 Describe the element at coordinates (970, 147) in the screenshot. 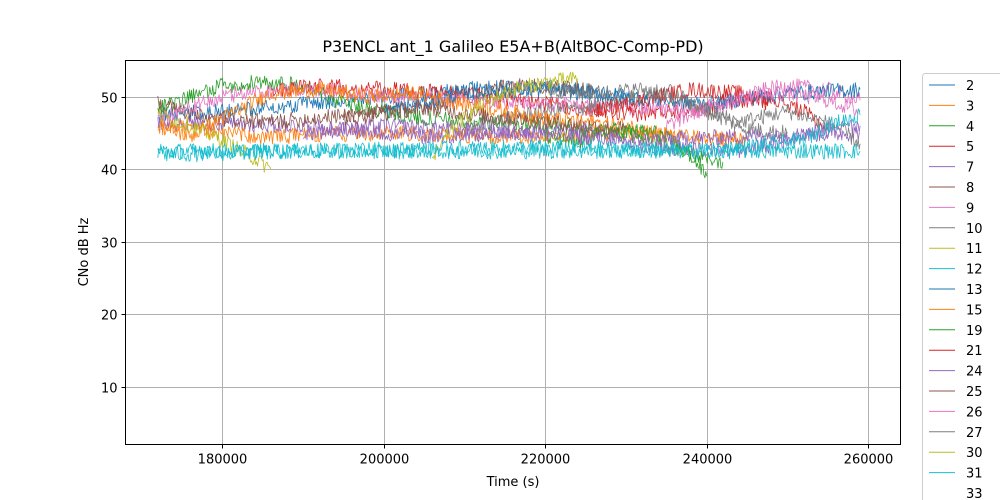

I see `legend-label-5: 5` at that location.